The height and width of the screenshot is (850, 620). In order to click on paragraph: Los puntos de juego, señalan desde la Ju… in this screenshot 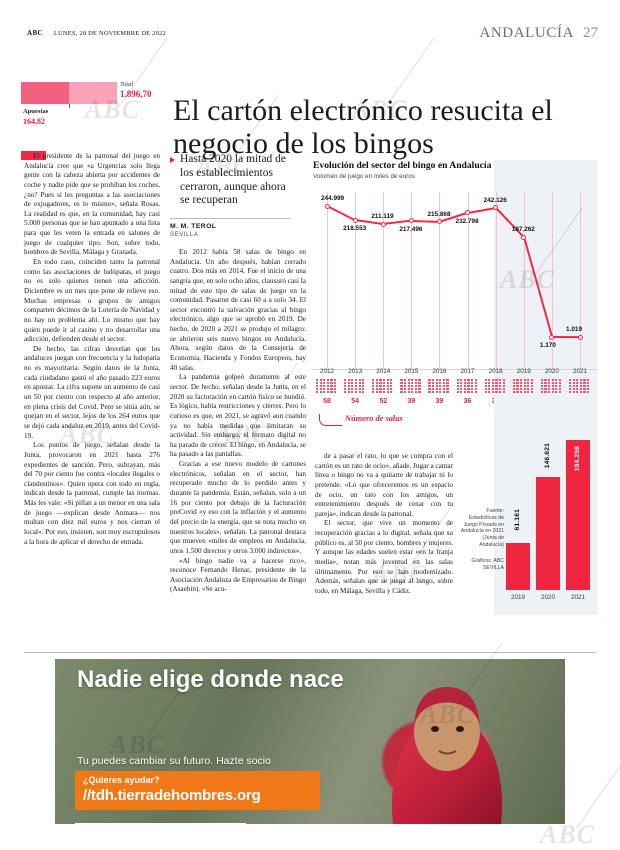, I will do `click(92, 493)`.